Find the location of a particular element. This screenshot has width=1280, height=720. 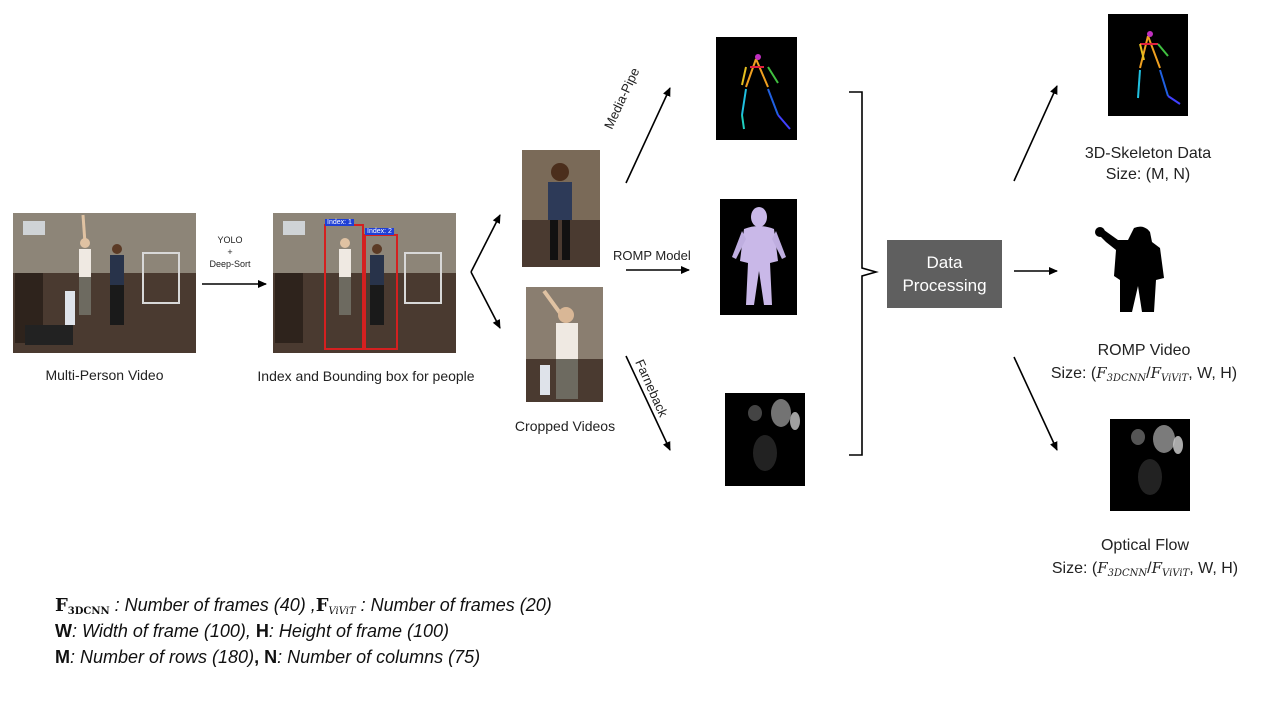

arrow-fork-top is located at coordinates (485, 243).